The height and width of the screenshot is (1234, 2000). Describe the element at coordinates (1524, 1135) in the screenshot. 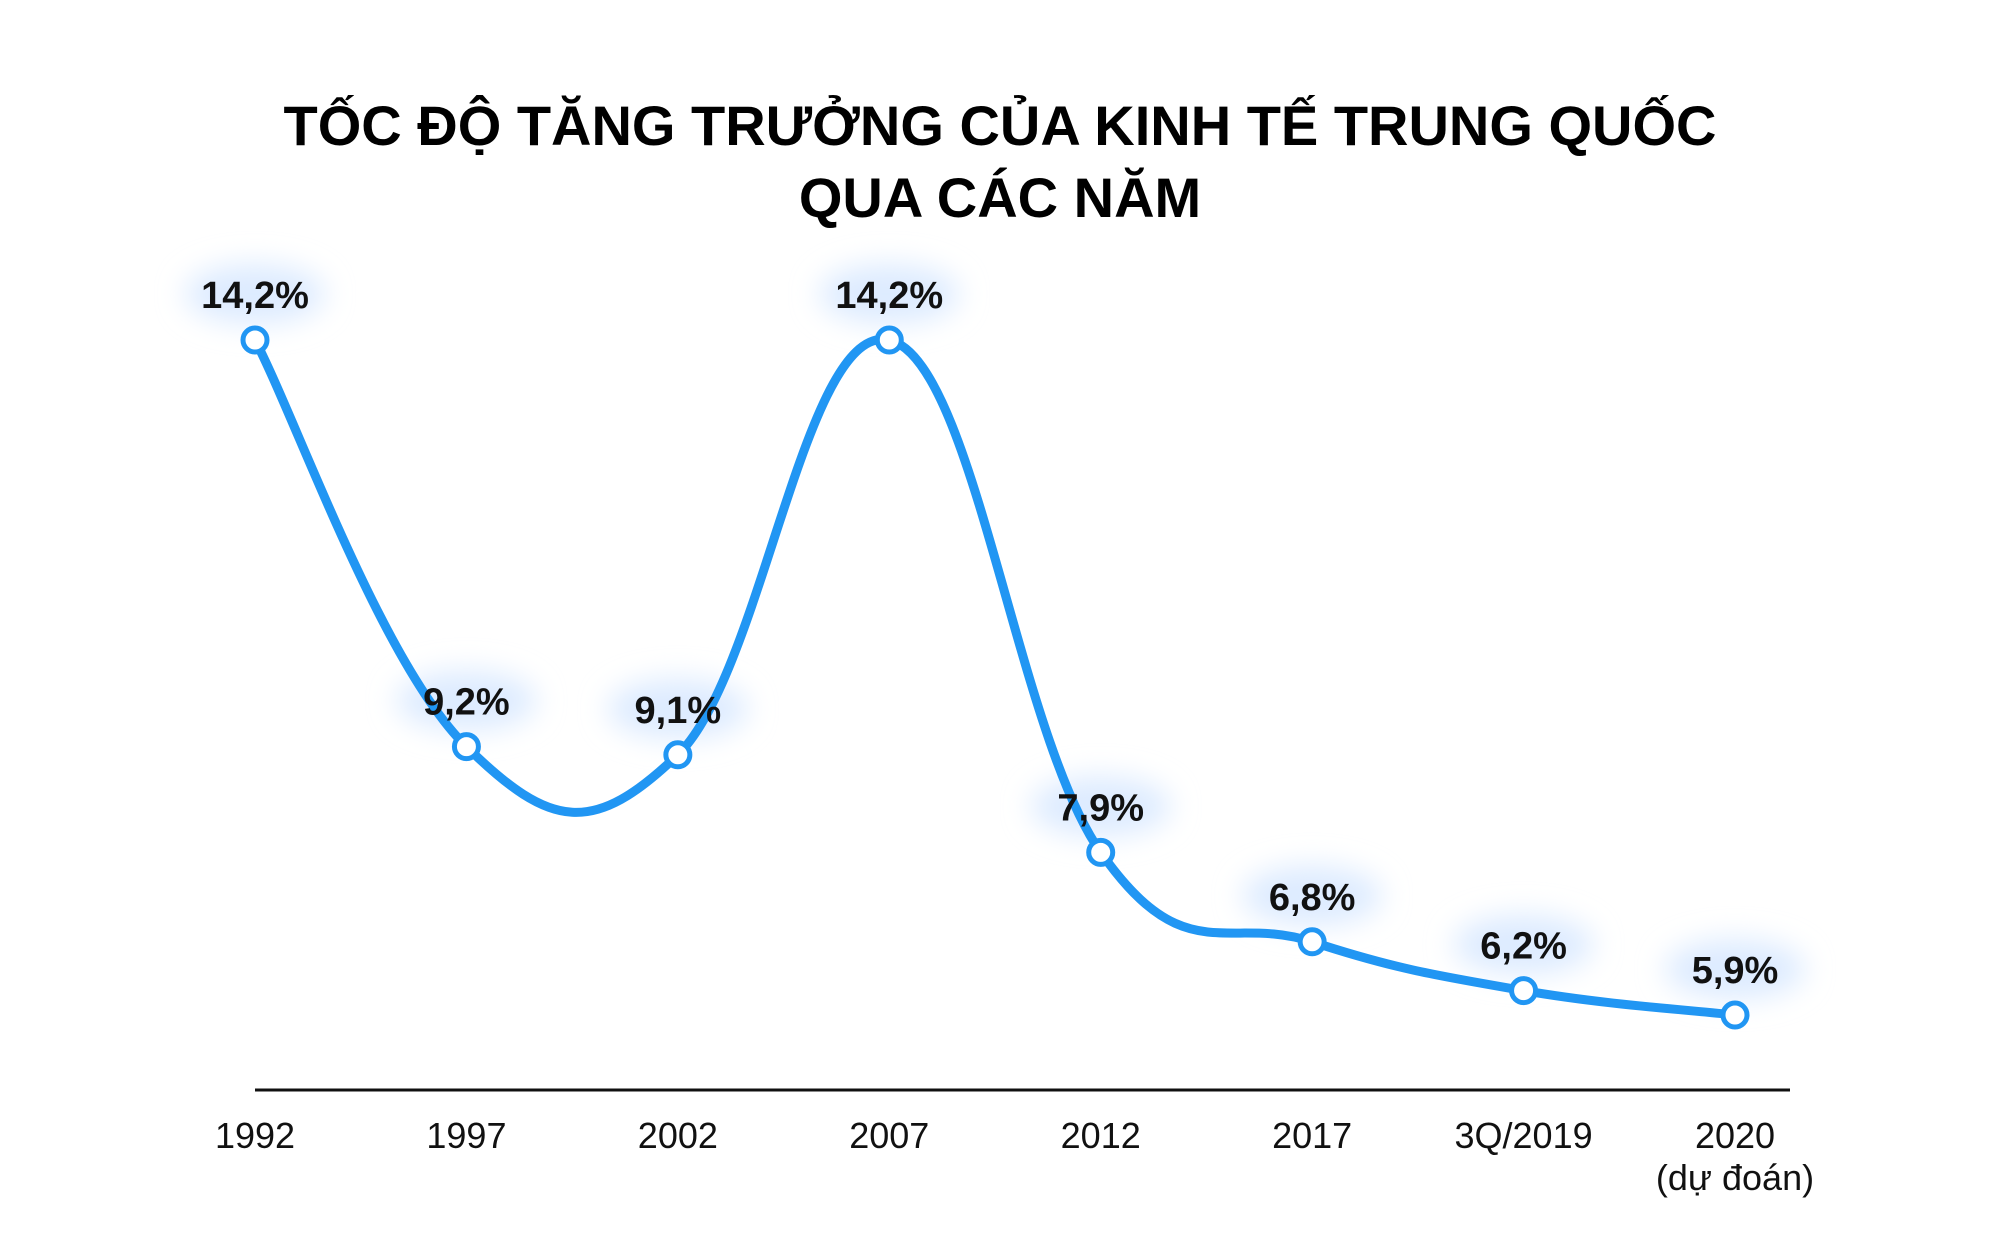

I see `x-tick-label: 3Q/2019` at that location.